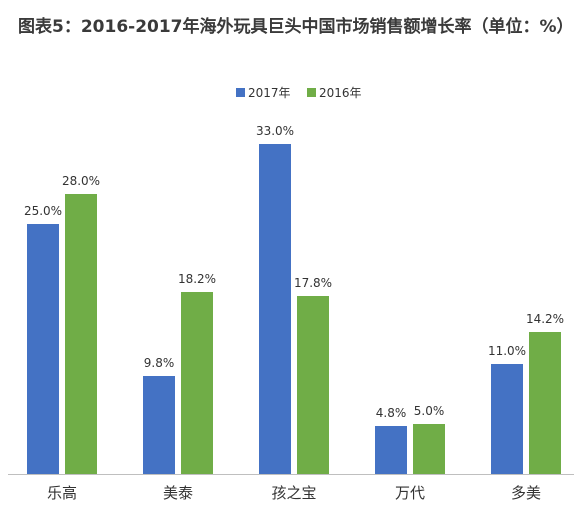 Image resolution: width=580 pixels, height=508 pixels. Describe the element at coordinates (545, 319) in the screenshot. I see `data-label-2016-4: 14.2%` at that location.